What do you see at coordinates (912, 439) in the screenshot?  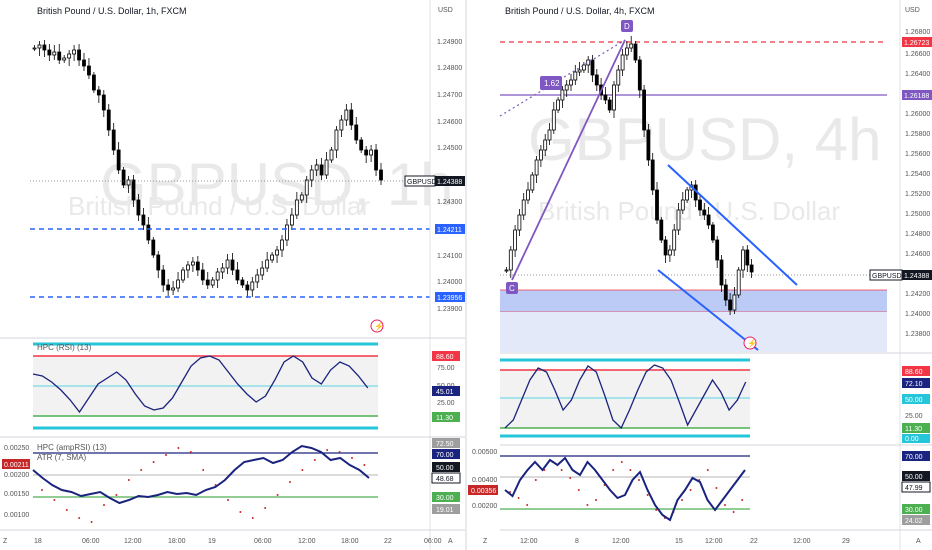 I see `right-rsi-badge-6: 0.00` at bounding box center [912, 439].